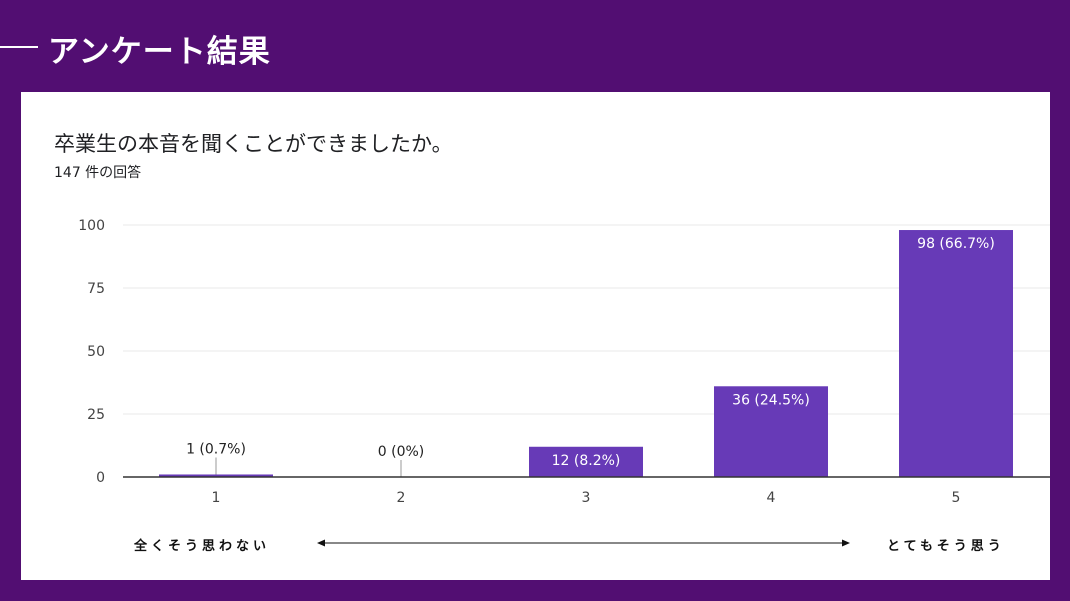  Describe the element at coordinates (100, 478) in the screenshot. I see `y-tick-label: 0` at that location.